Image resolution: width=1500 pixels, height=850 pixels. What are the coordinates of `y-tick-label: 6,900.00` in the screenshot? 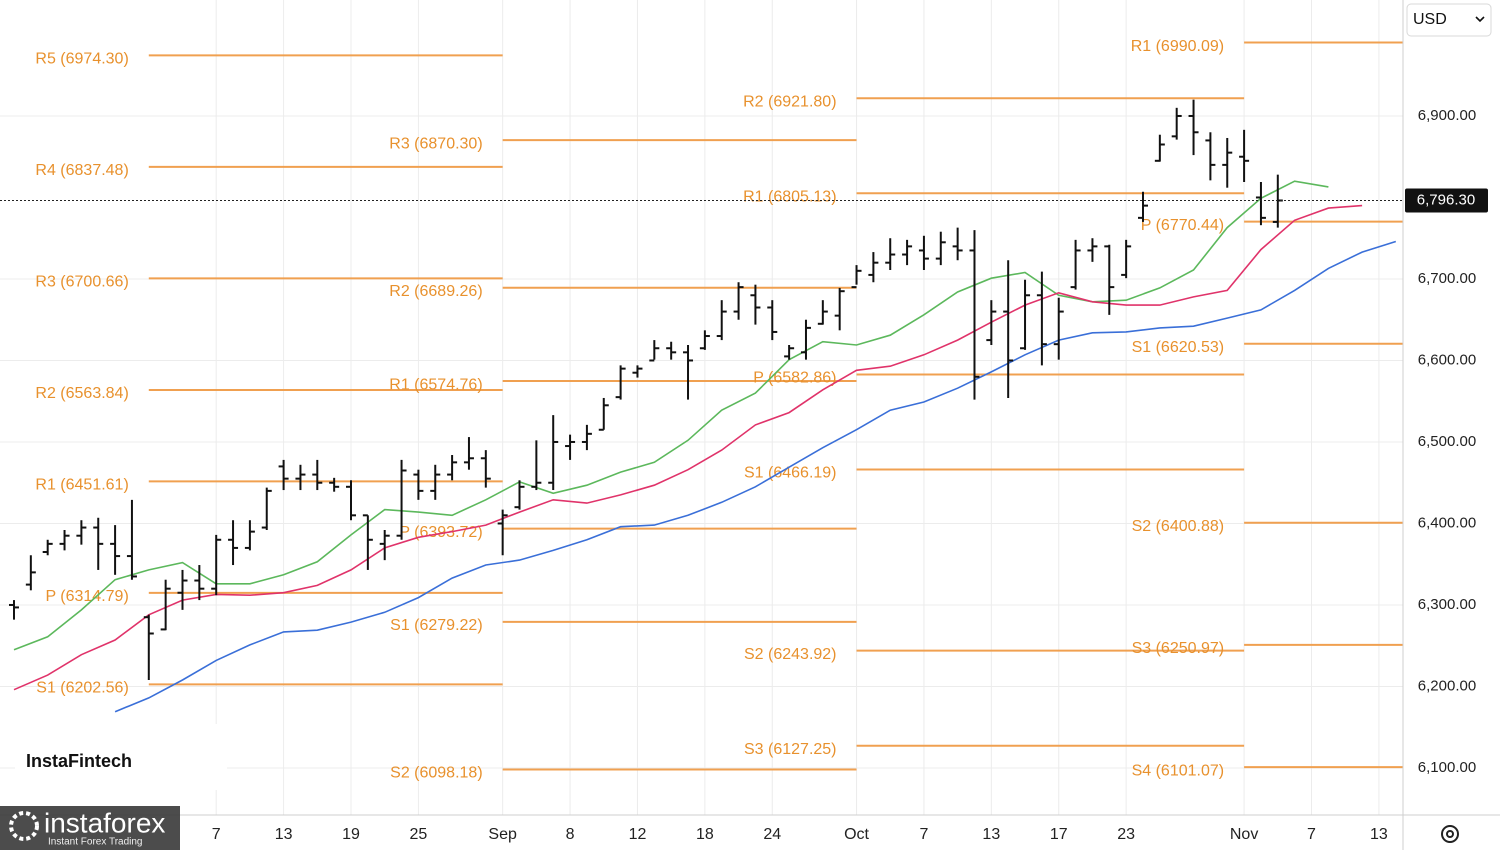 It's located at (1447, 115).